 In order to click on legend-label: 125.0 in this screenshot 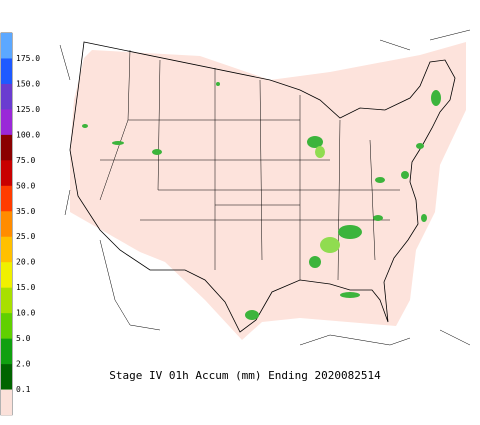, I will do `click(28, 109)`.